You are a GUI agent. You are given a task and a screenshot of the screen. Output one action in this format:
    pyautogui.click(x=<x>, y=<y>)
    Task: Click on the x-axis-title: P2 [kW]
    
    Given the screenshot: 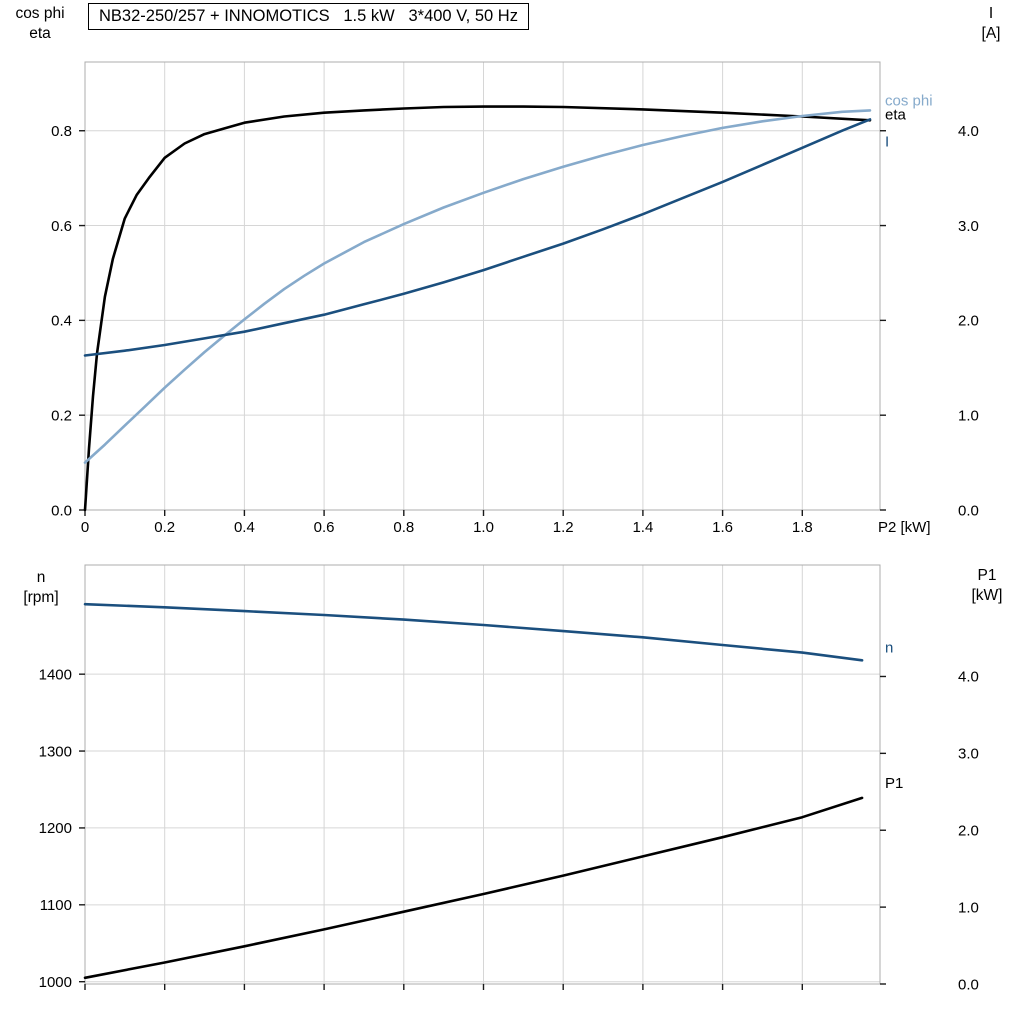 What is the action you would take?
    pyautogui.click(x=904, y=527)
    